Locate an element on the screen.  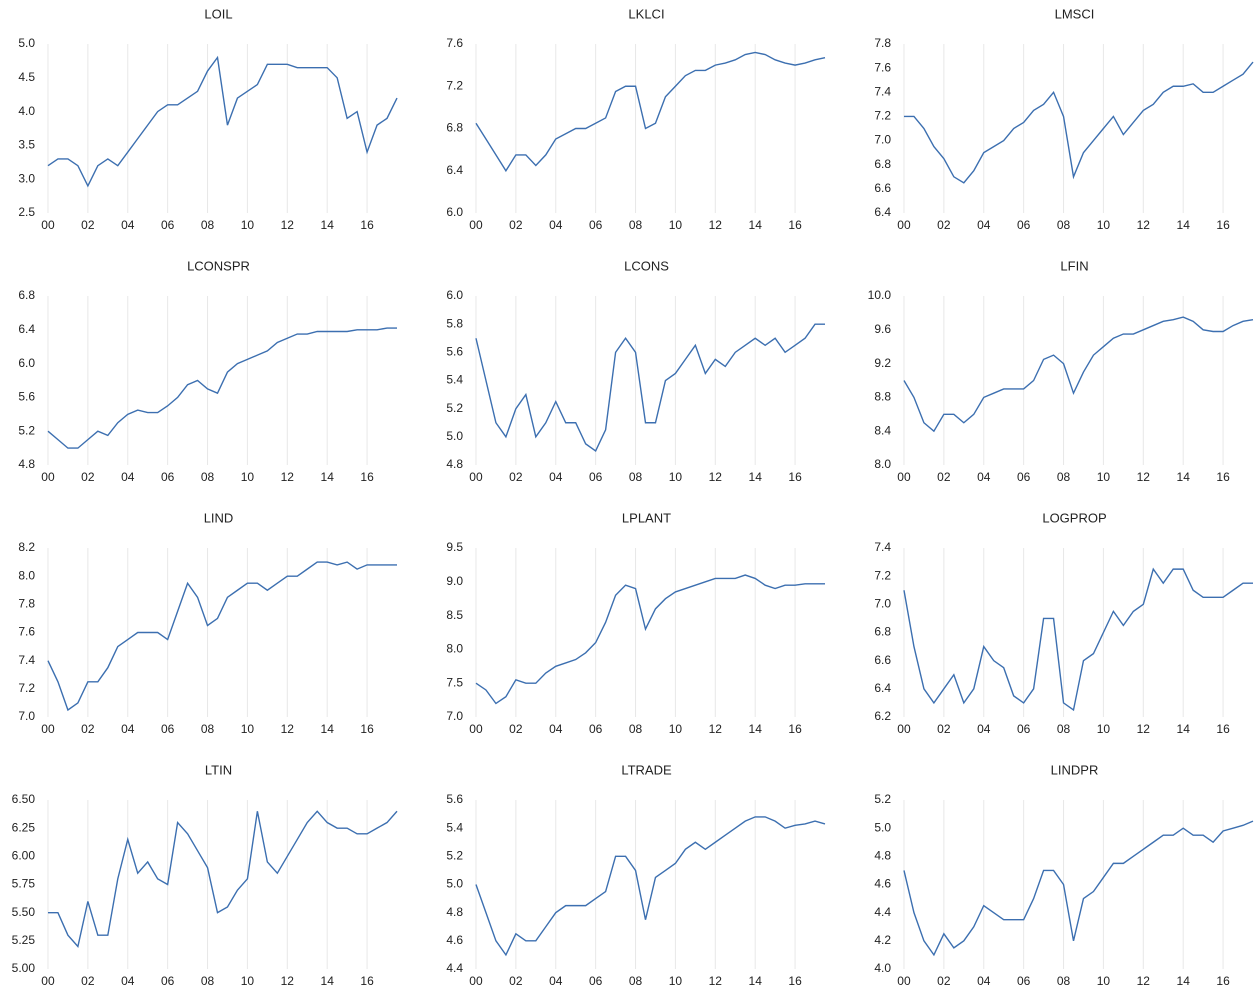
chart-title: LOGPROP is located at coordinates (1074, 517).